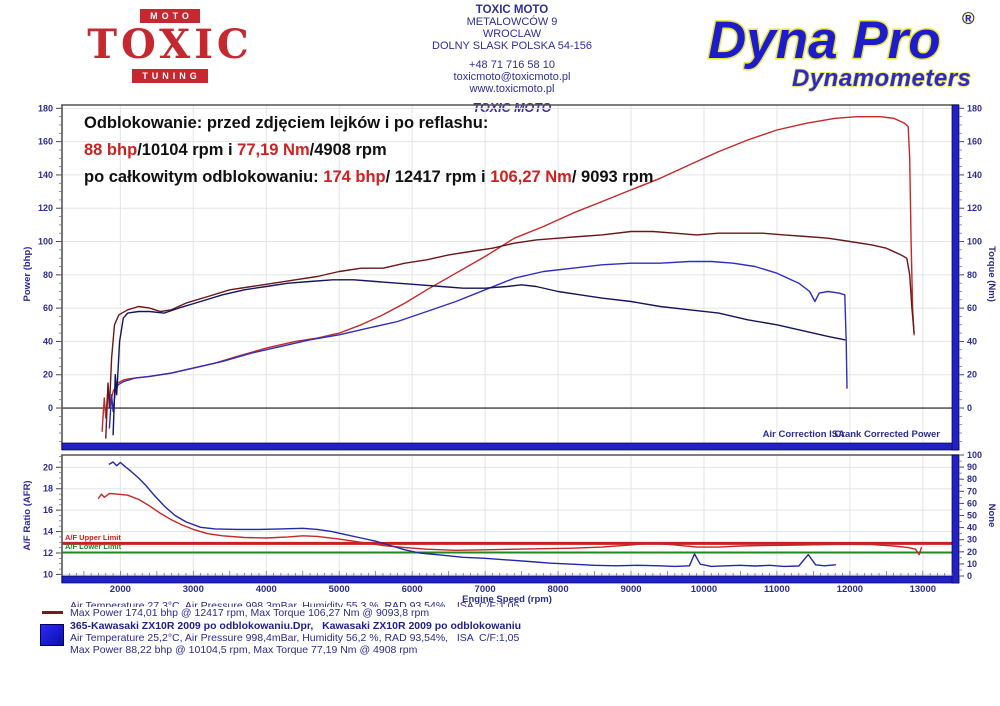  Describe the element at coordinates (512, 10) in the screenshot. I see `shop-name: TOXIC MOTO` at that location.